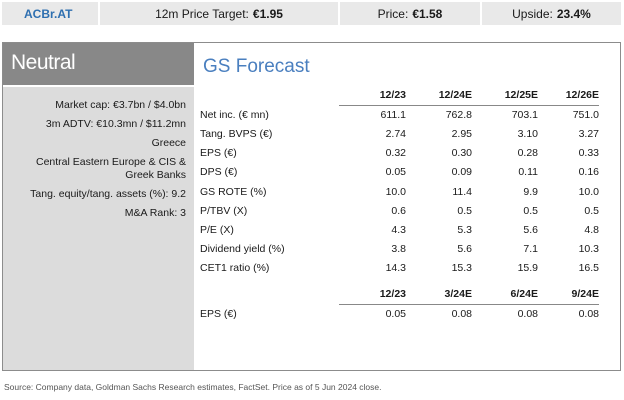 The width and height of the screenshot is (624, 400). What do you see at coordinates (591, 229) in the screenshot?
I see `cell-value: 4.8` at bounding box center [591, 229].